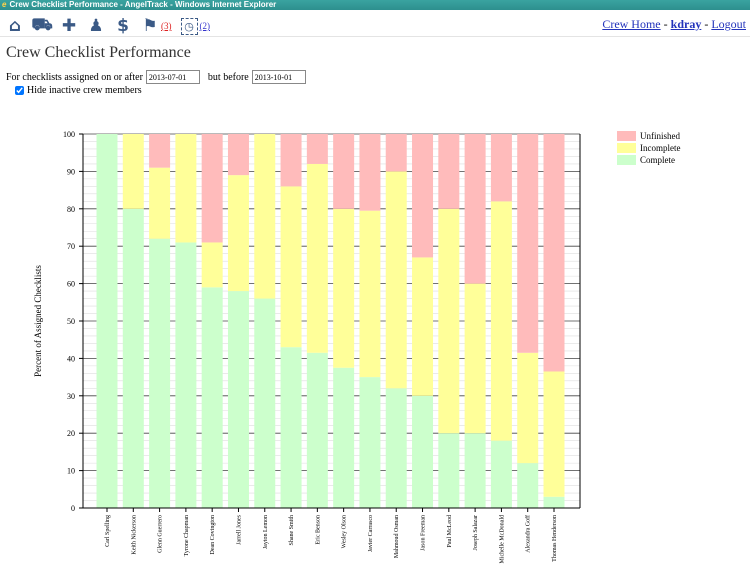 The height and width of the screenshot is (574, 750). Describe the element at coordinates (375, 36) in the screenshot. I see `divider` at that location.